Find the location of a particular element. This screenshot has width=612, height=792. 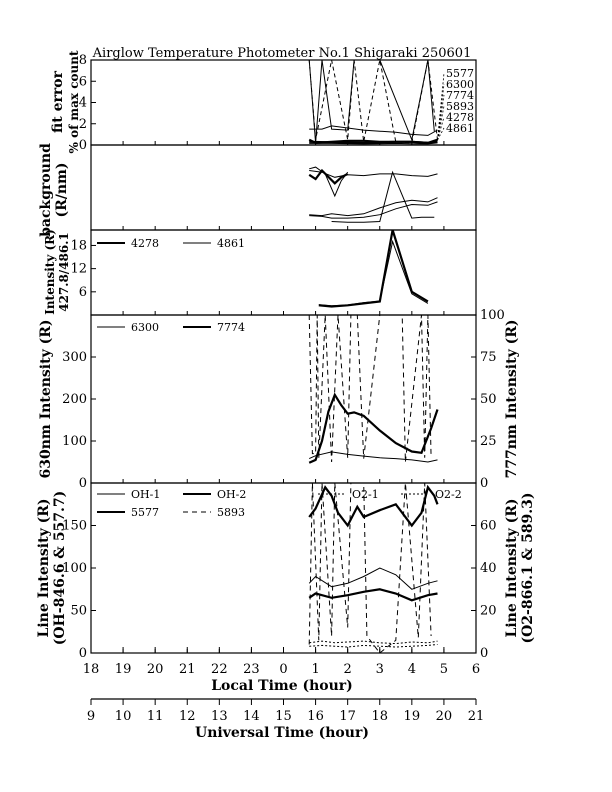

int777-ylabel: 777nm Intensity (R) is located at coordinates (512, 399).